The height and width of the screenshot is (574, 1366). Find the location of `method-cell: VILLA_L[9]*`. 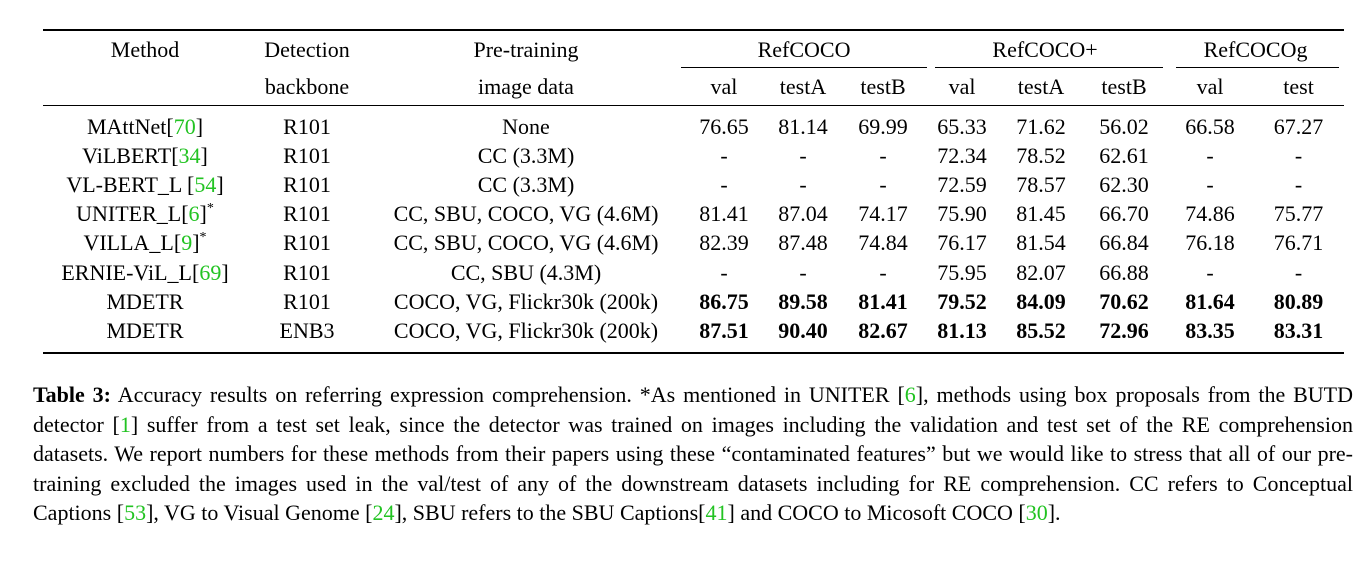

method-cell: VILLA_L[9]* is located at coordinates (145, 243).